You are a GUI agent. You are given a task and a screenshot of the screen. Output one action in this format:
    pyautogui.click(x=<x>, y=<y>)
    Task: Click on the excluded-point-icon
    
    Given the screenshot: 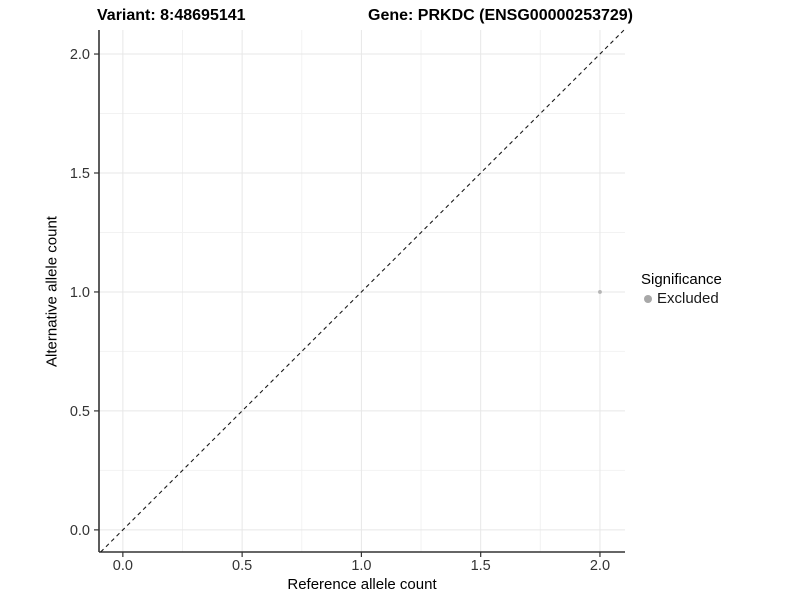 What is the action you would take?
    pyautogui.click(x=648, y=299)
    